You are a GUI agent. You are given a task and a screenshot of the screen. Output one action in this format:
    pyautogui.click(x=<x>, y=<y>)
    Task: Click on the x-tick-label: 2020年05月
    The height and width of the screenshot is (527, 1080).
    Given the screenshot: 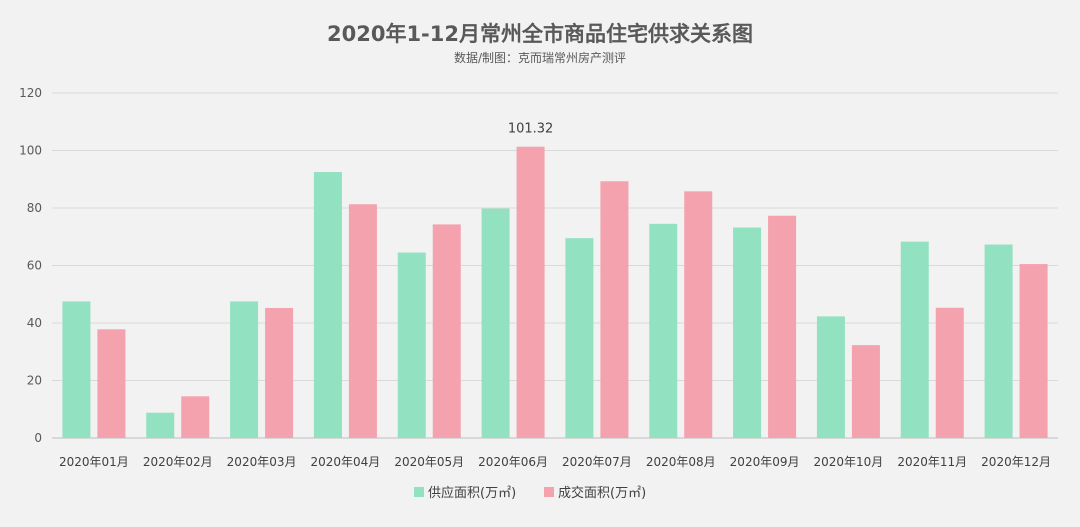 What is the action you would take?
    pyautogui.click(x=429, y=462)
    